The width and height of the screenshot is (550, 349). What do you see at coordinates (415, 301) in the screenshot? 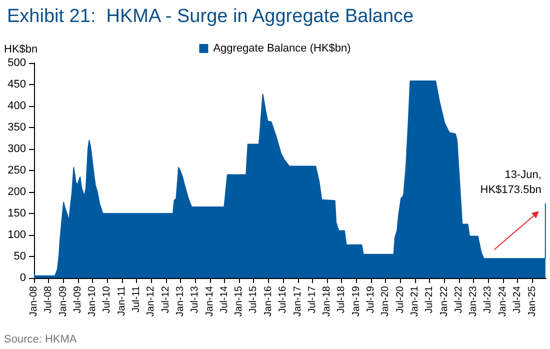
I see `x-tick-label: Jan-21` at bounding box center [415, 301].